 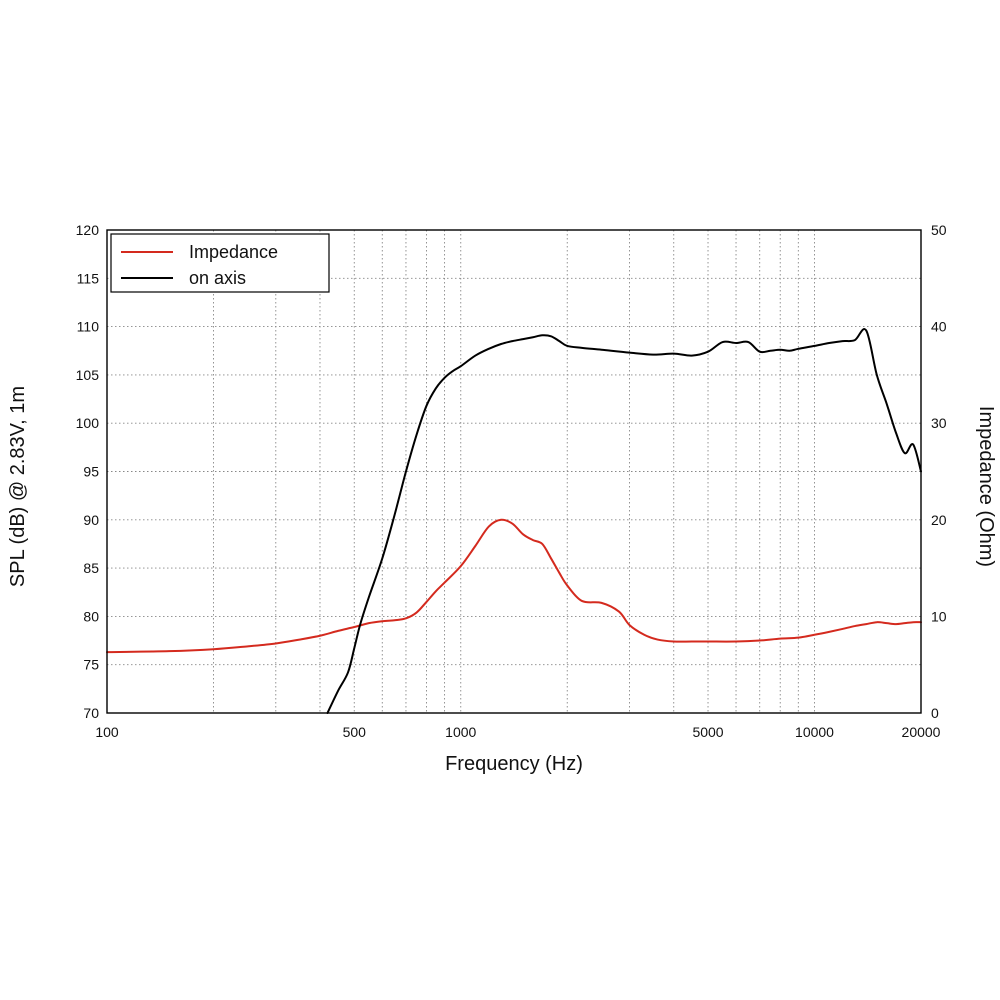 I want to click on y-left-tick-label: 70, so click(x=91, y=713).